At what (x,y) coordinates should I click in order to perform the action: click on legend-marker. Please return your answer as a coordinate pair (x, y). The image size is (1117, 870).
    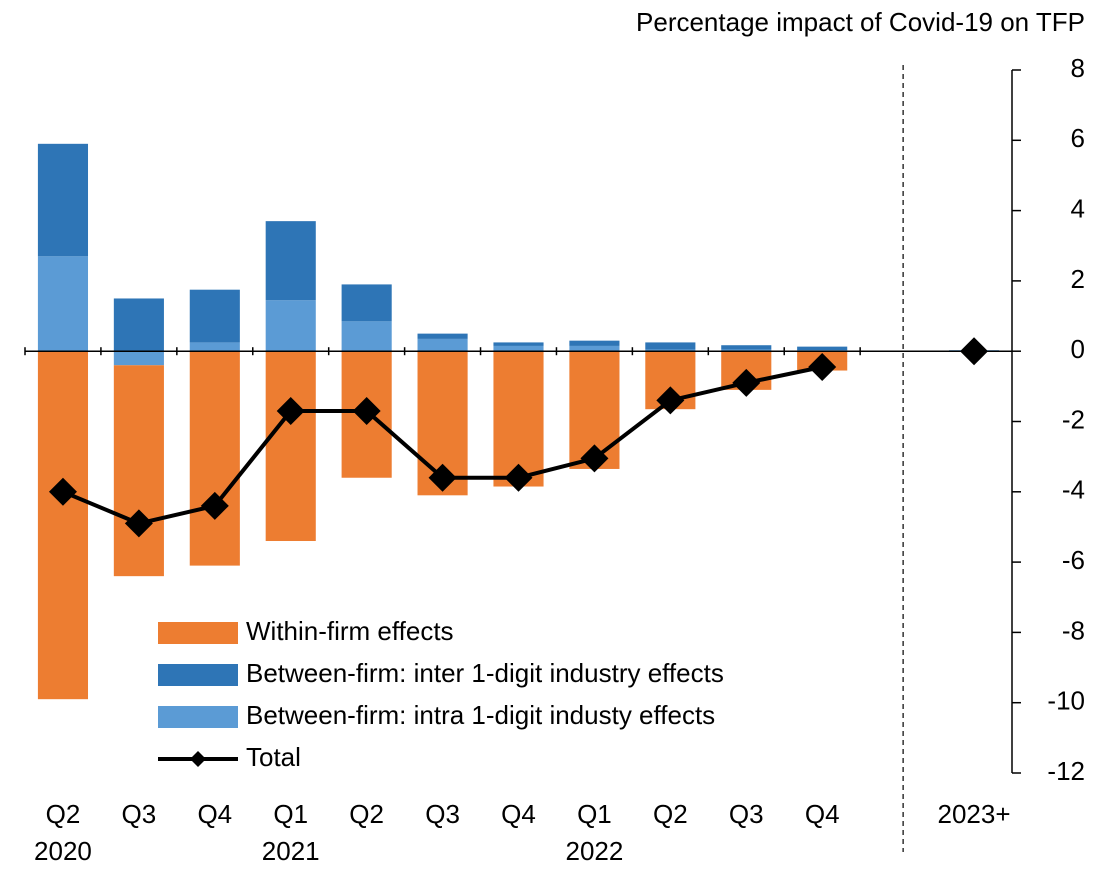
    Looking at the image, I should click on (198, 759).